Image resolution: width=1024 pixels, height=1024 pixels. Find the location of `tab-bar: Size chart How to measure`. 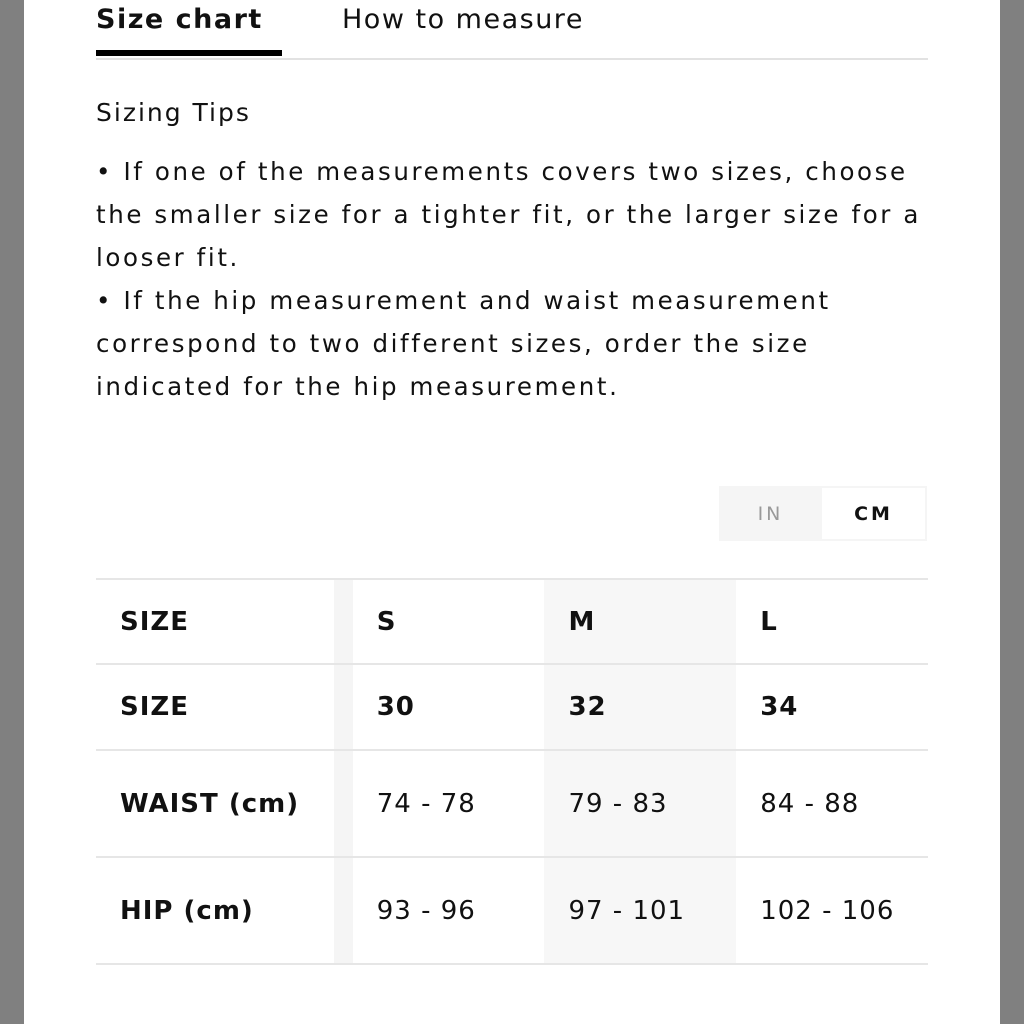

tab-bar: Size chart How to measure is located at coordinates (512, 30).